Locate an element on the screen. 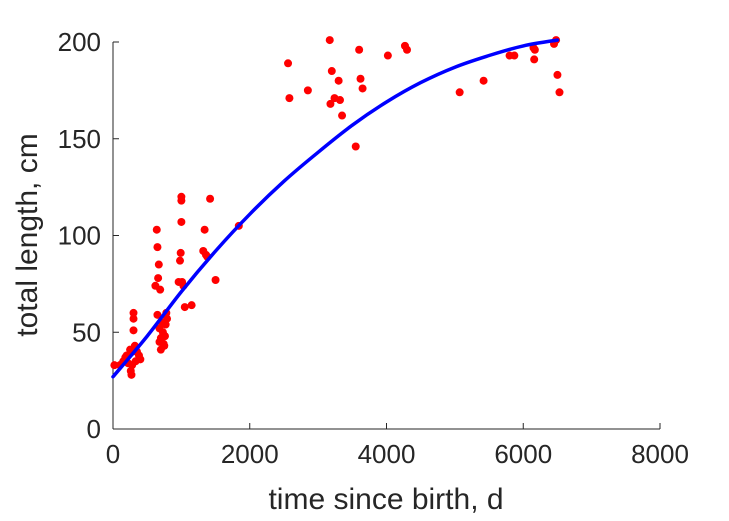 The image size is (729, 521). x-tick-label: 6000 is located at coordinates (523, 454).